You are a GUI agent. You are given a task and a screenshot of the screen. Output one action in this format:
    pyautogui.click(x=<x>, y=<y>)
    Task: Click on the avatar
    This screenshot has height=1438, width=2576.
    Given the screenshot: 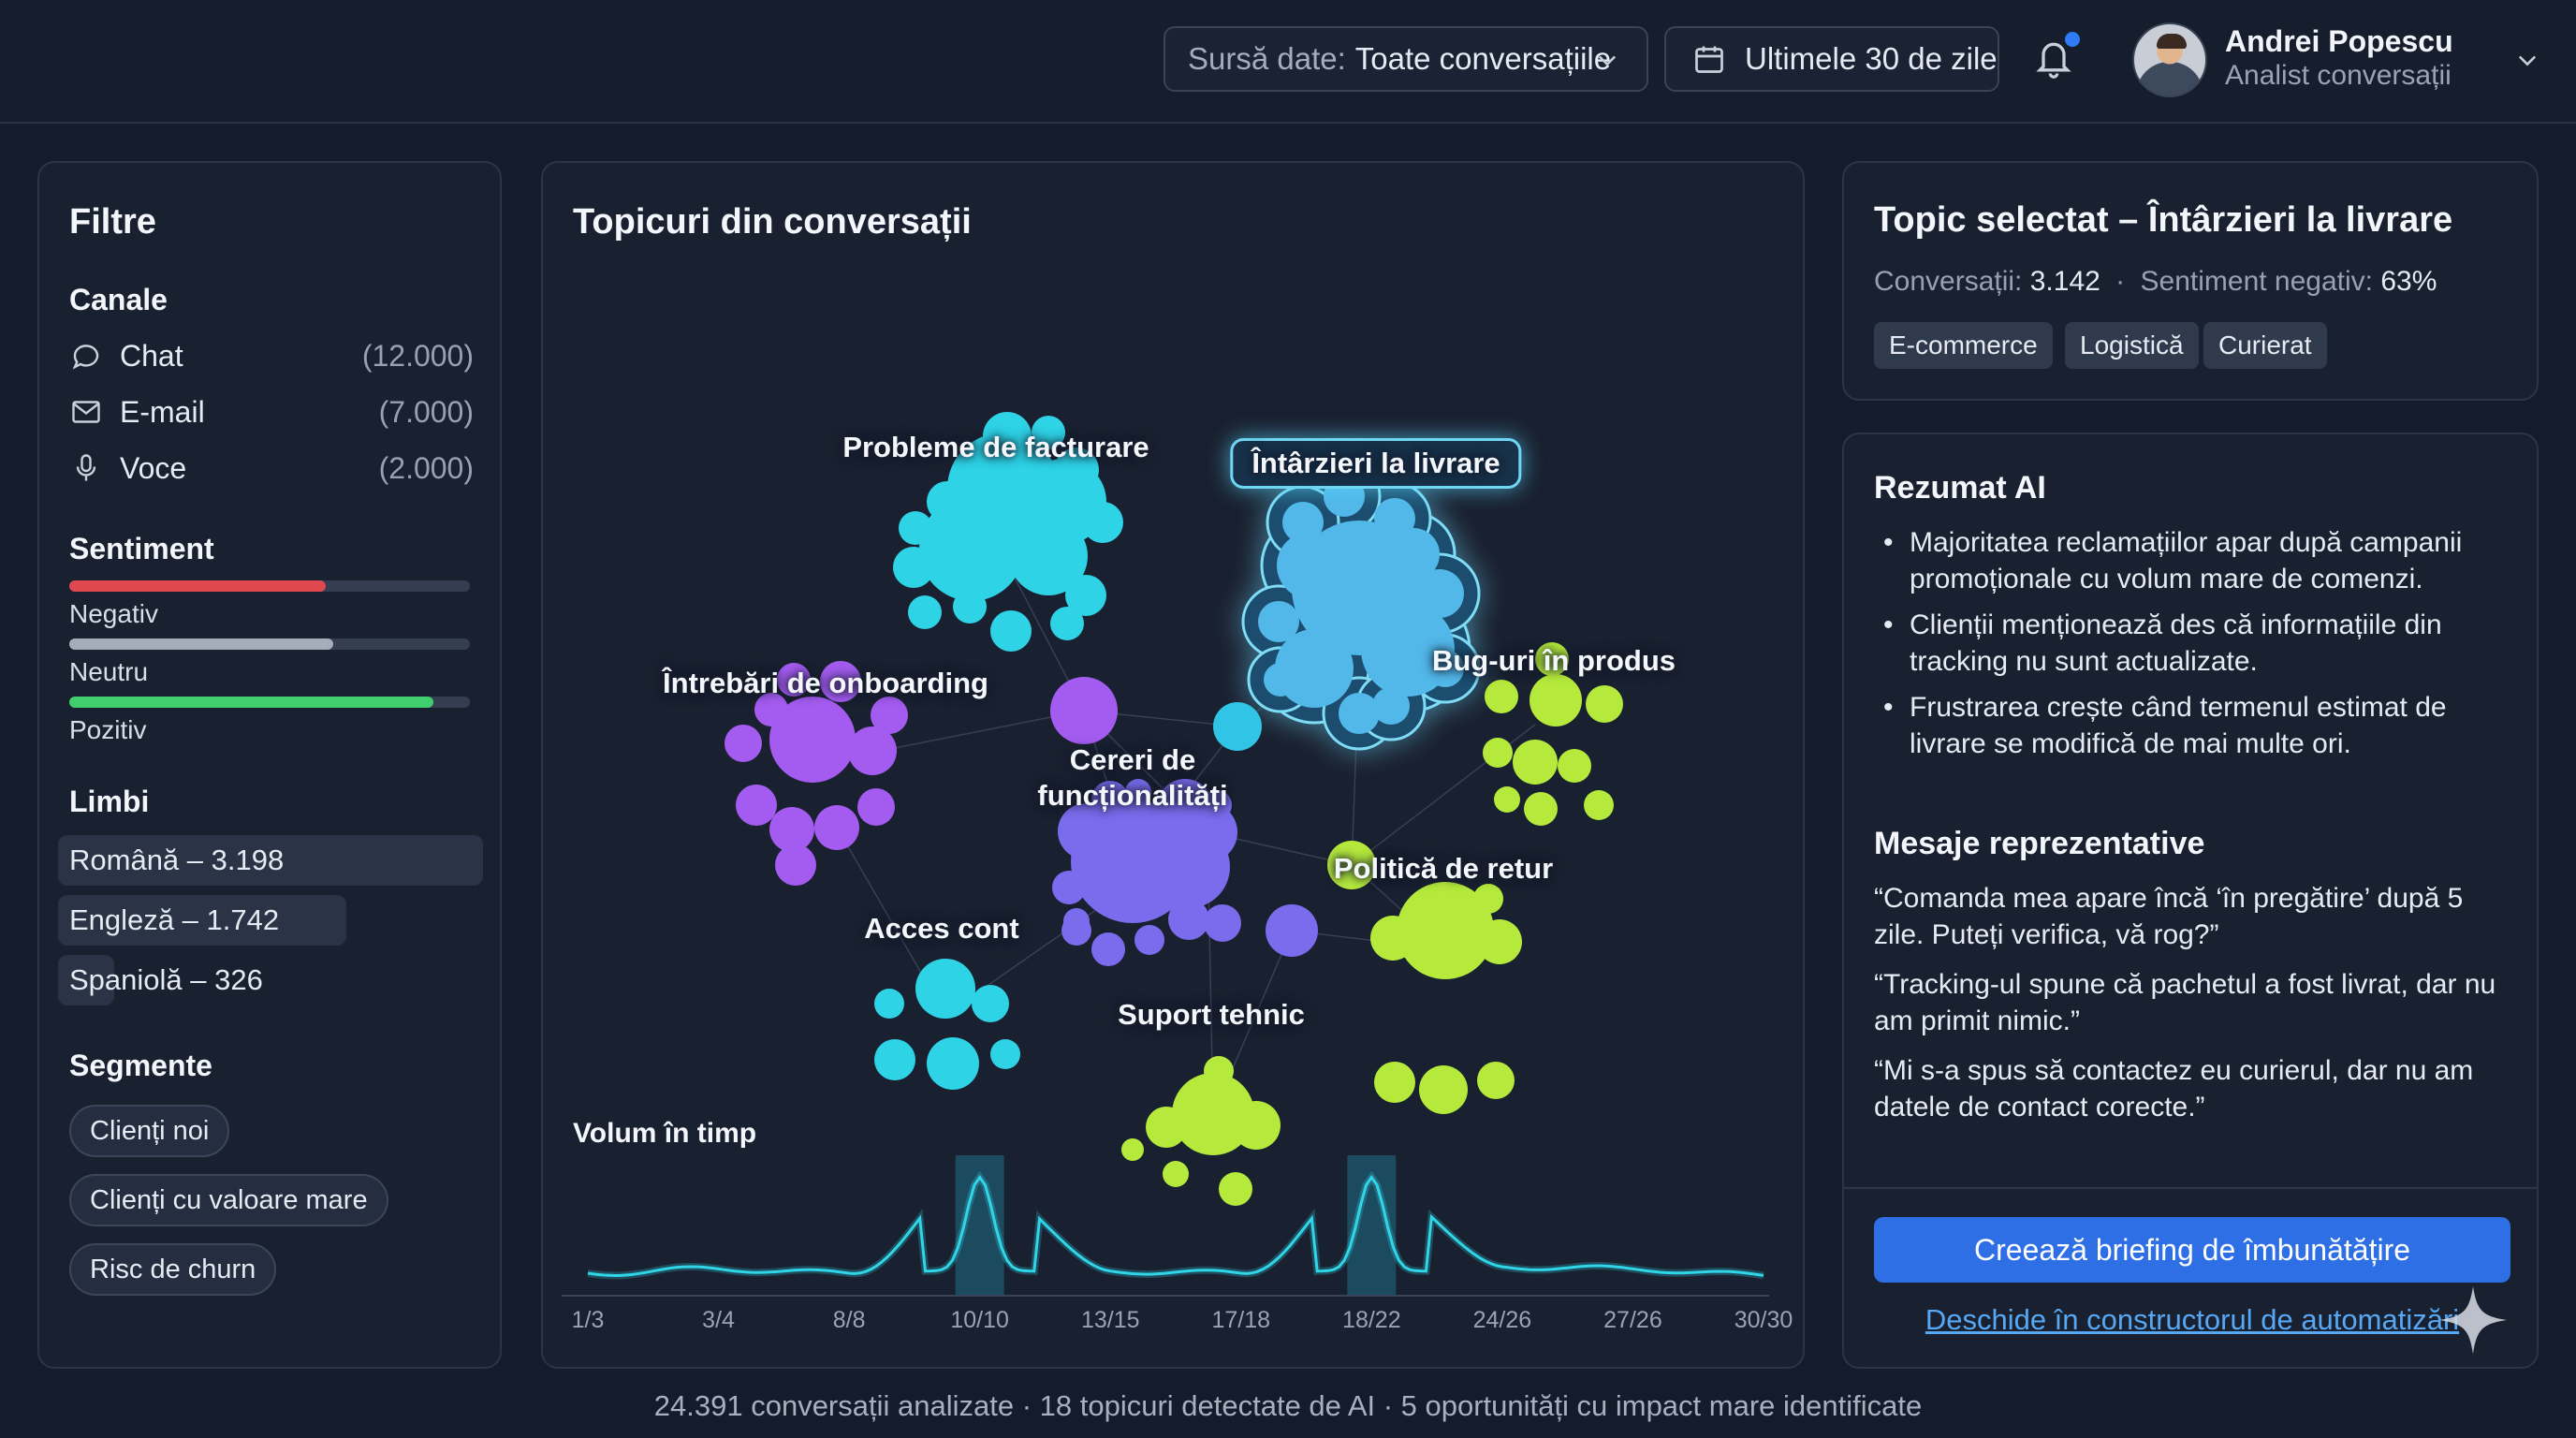 What is the action you would take?
    pyautogui.click(x=2169, y=59)
    